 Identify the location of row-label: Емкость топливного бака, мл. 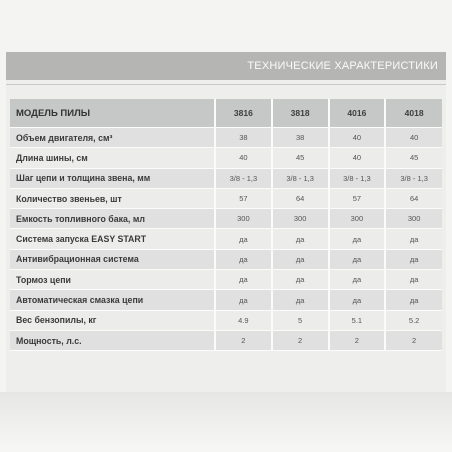
(112, 219).